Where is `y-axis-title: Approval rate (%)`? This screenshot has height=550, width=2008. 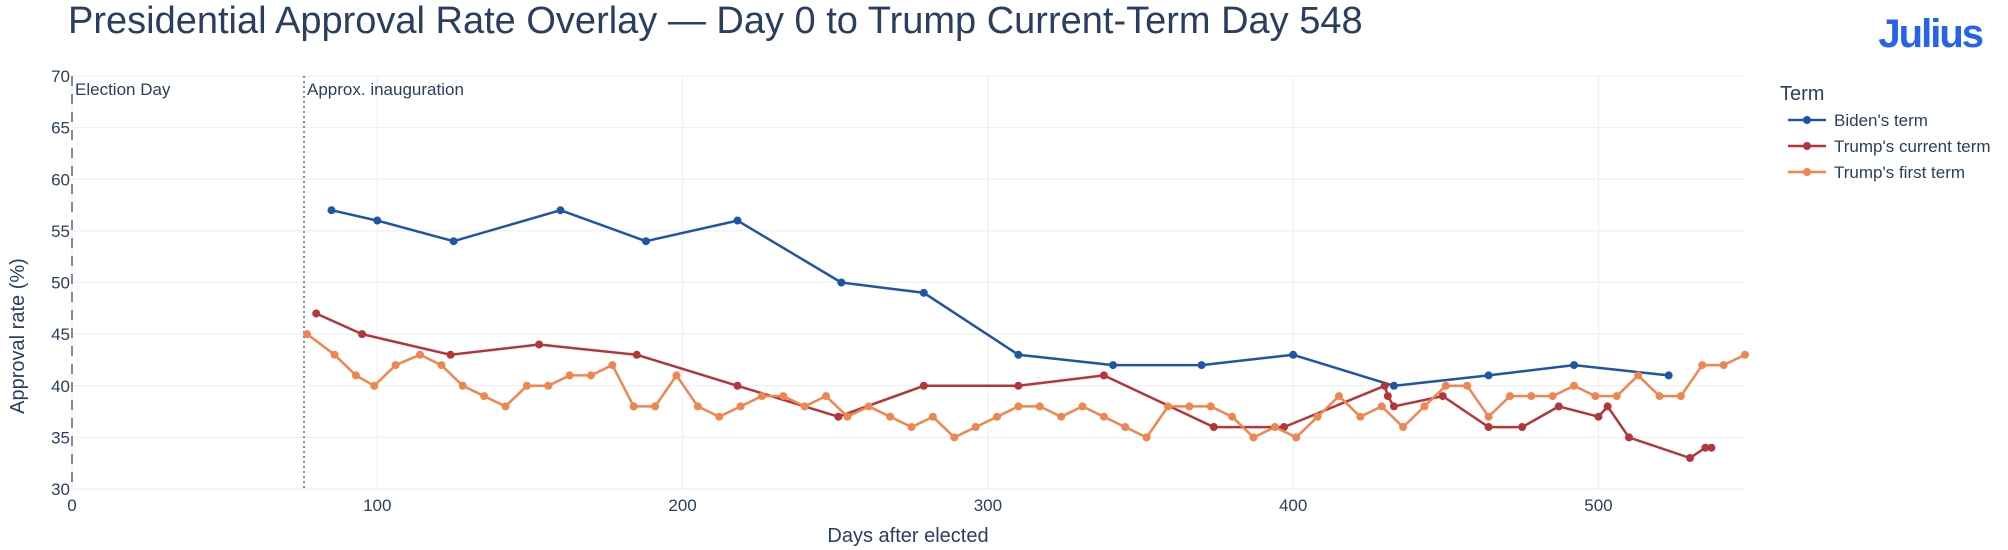 y-axis-title: Approval rate (%) is located at coordinates (18, 336).